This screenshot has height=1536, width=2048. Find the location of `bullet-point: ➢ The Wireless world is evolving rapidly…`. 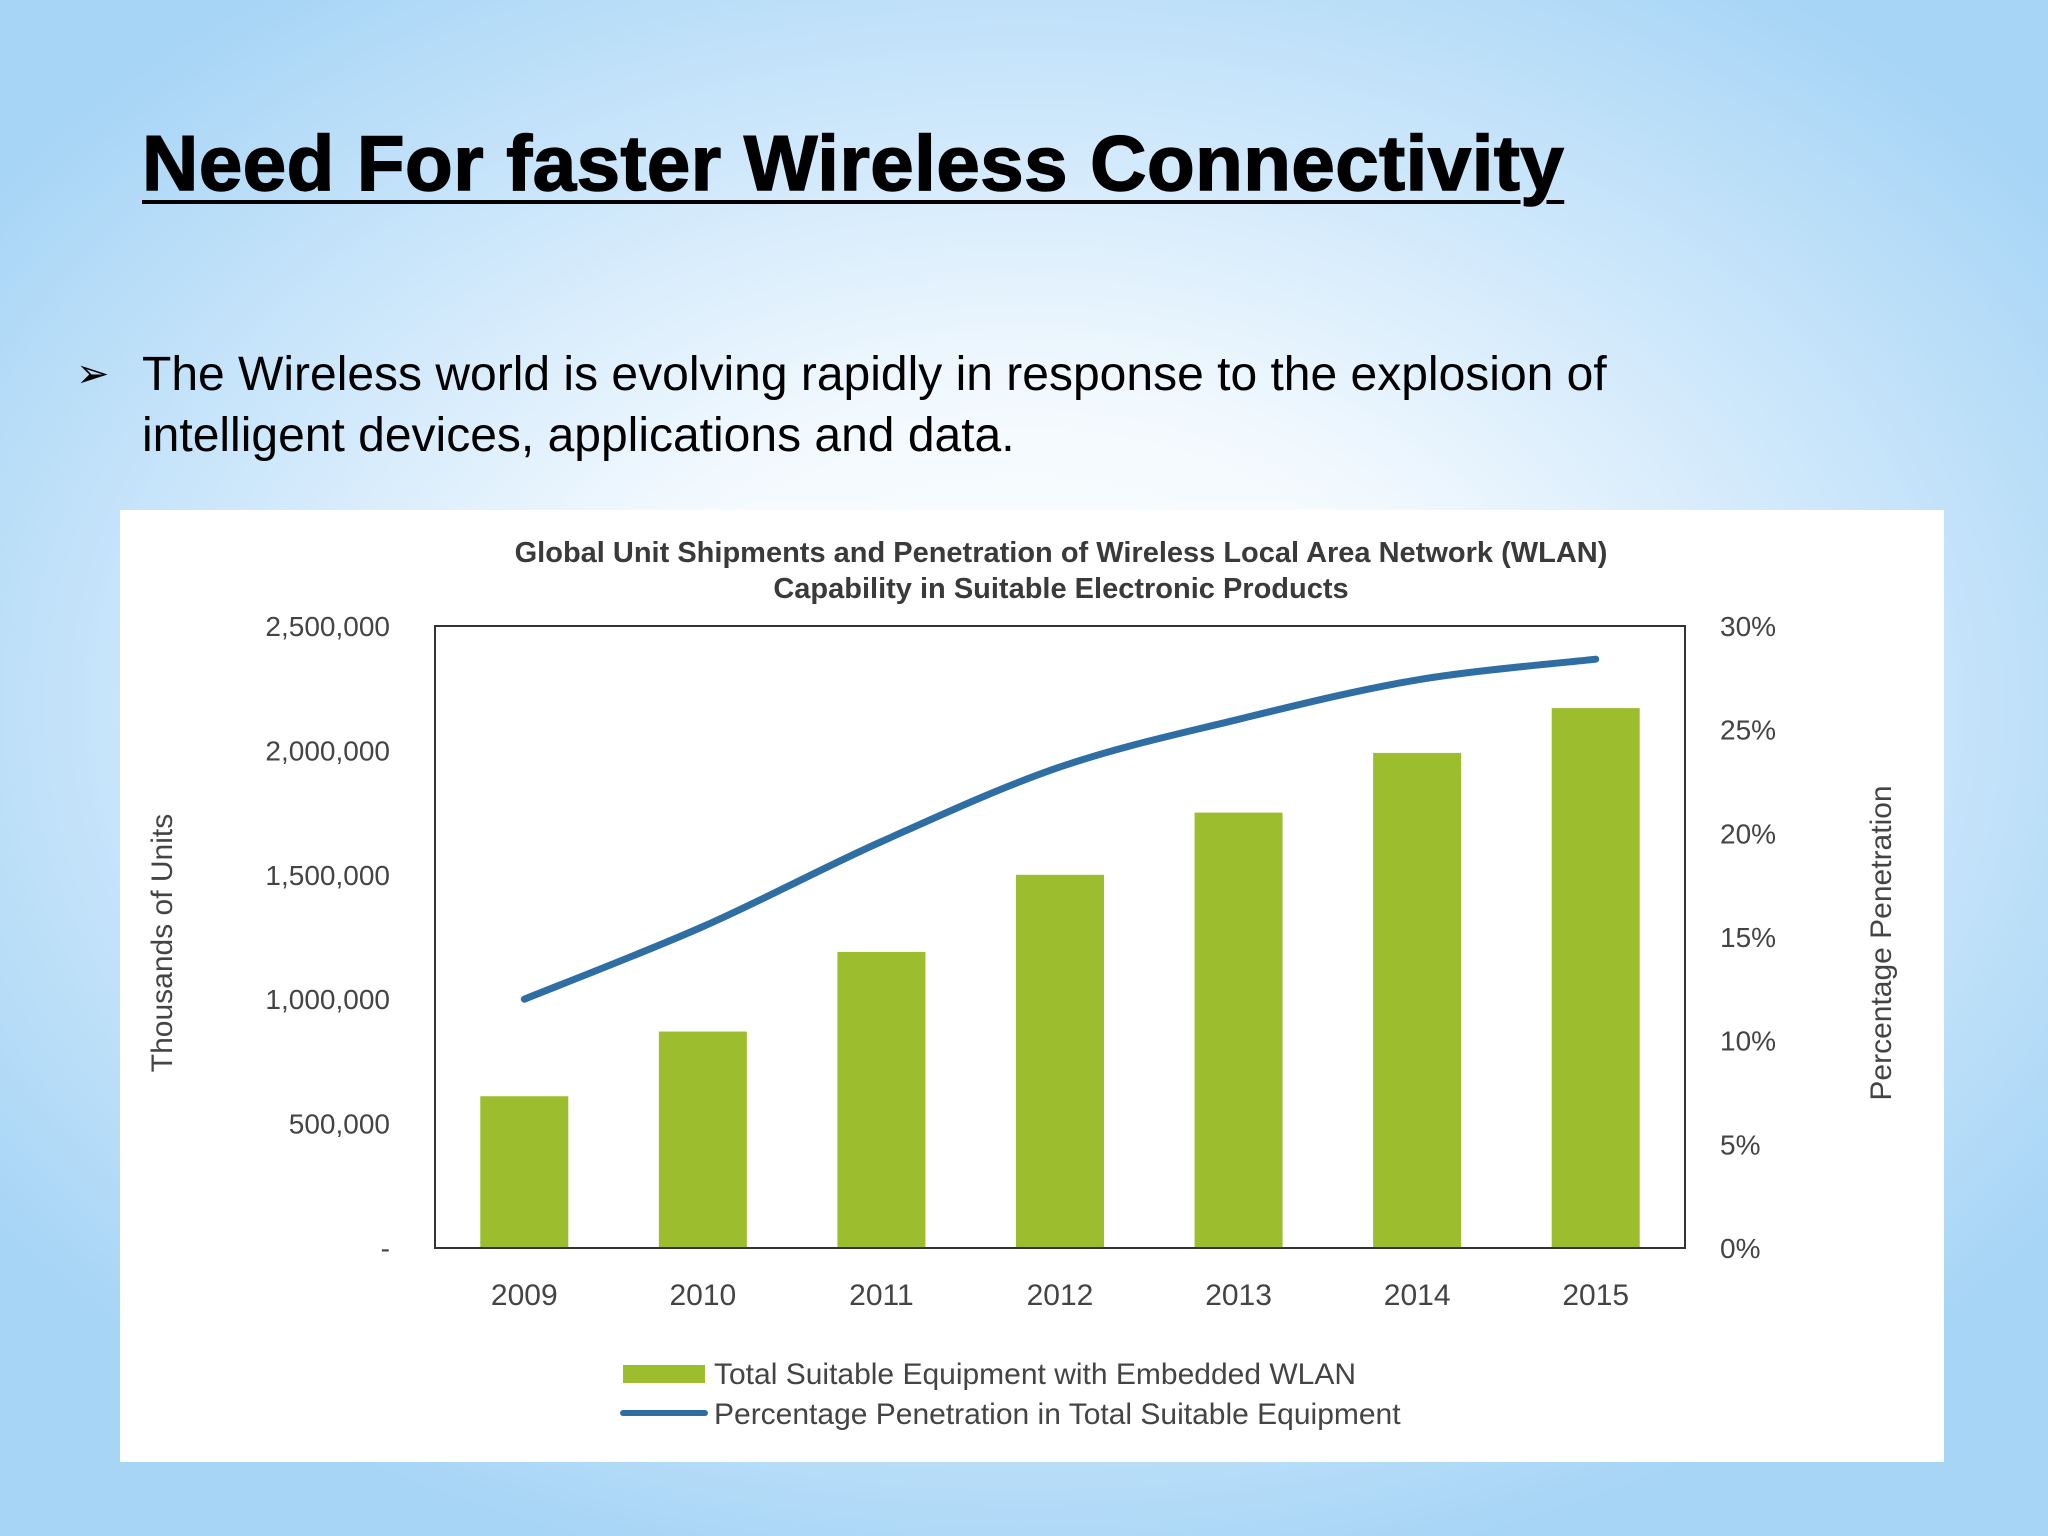

bullet-point: ➢ The Wireless world is evolving rapidly… is located at coordinates (896, 405).